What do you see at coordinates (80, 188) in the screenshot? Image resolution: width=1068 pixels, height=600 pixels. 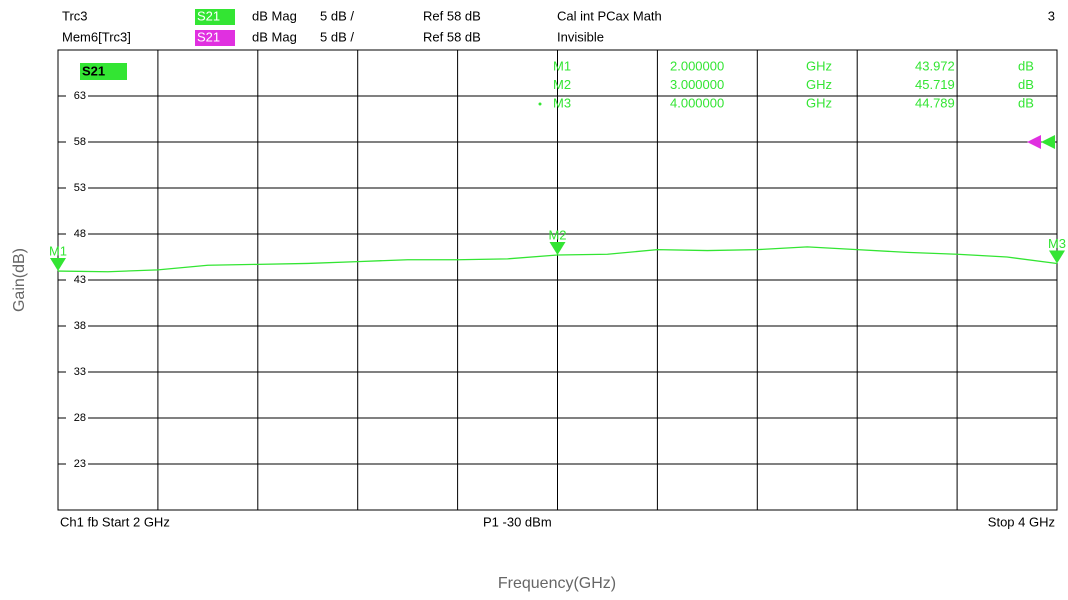 I see `y-tick-label: 53` at bounding box center [80, 188].